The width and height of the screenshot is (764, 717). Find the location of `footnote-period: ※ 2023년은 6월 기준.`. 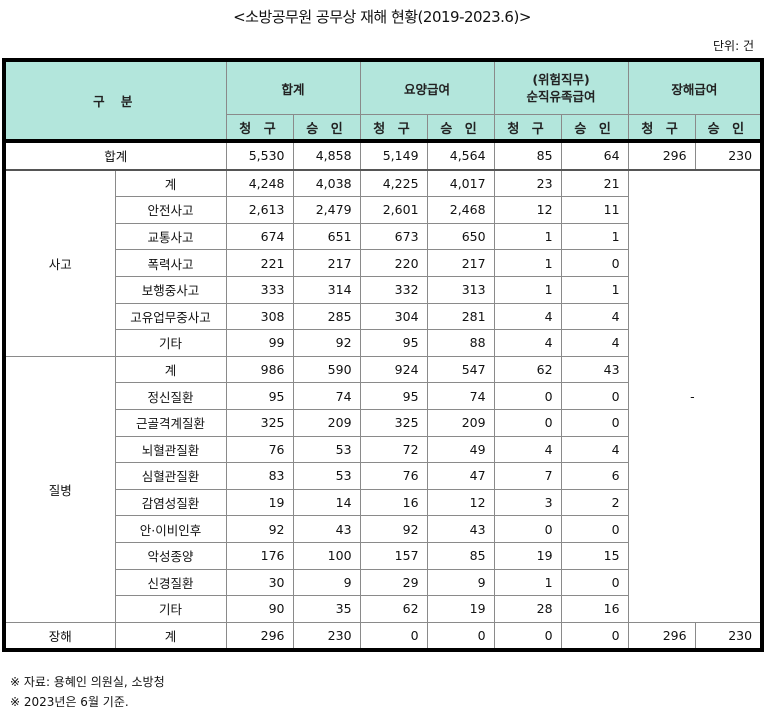

footnote-period: ※ 2023년은 6월 기준. is located at coordinates (69, 702).